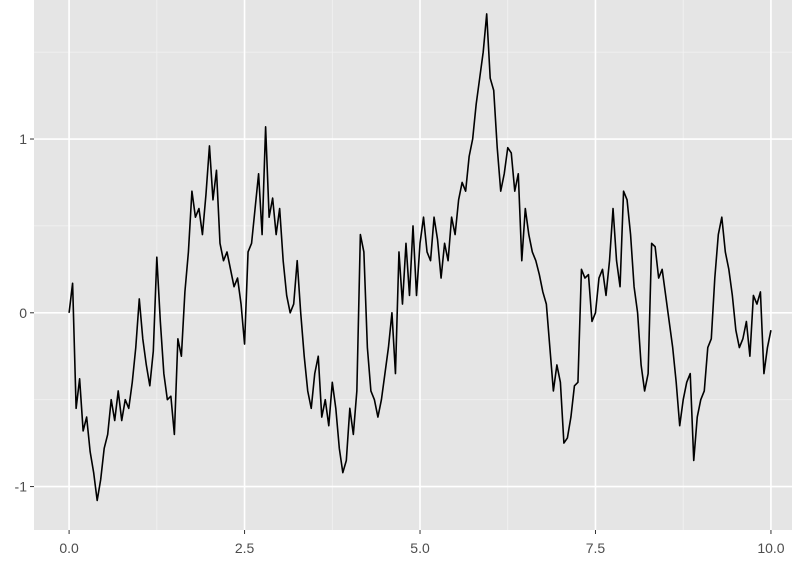  What do you see at coordinates (770, 548) in the screenshot?
I see `x-tick-label-4: 10.0` at bounding box center [770, 548].